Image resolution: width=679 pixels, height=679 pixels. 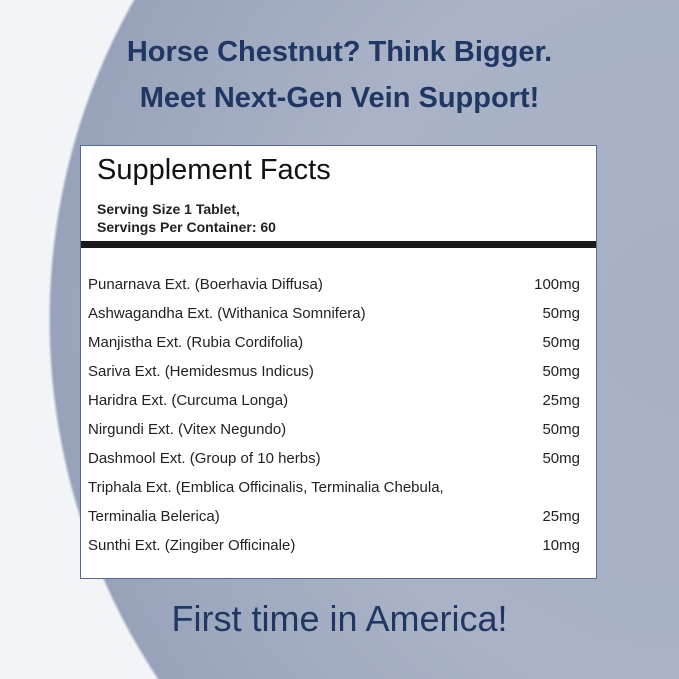 I want to click on headline-line-1: Horse Chestnut? Think Bigger., so click(x=339, y=52).